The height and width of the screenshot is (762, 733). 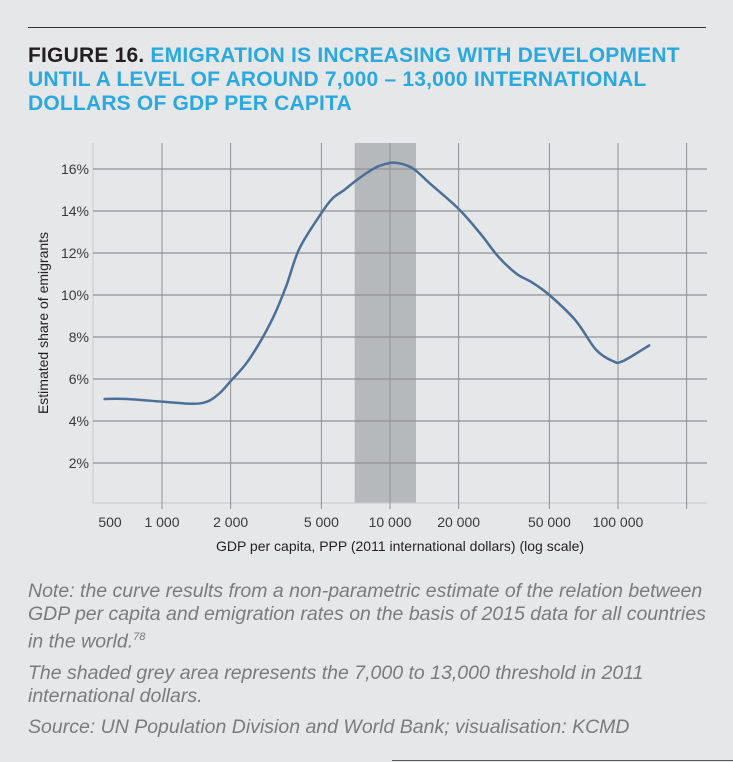 I want to click on x-tick-label: 2 000, so click(x=230, y=522).